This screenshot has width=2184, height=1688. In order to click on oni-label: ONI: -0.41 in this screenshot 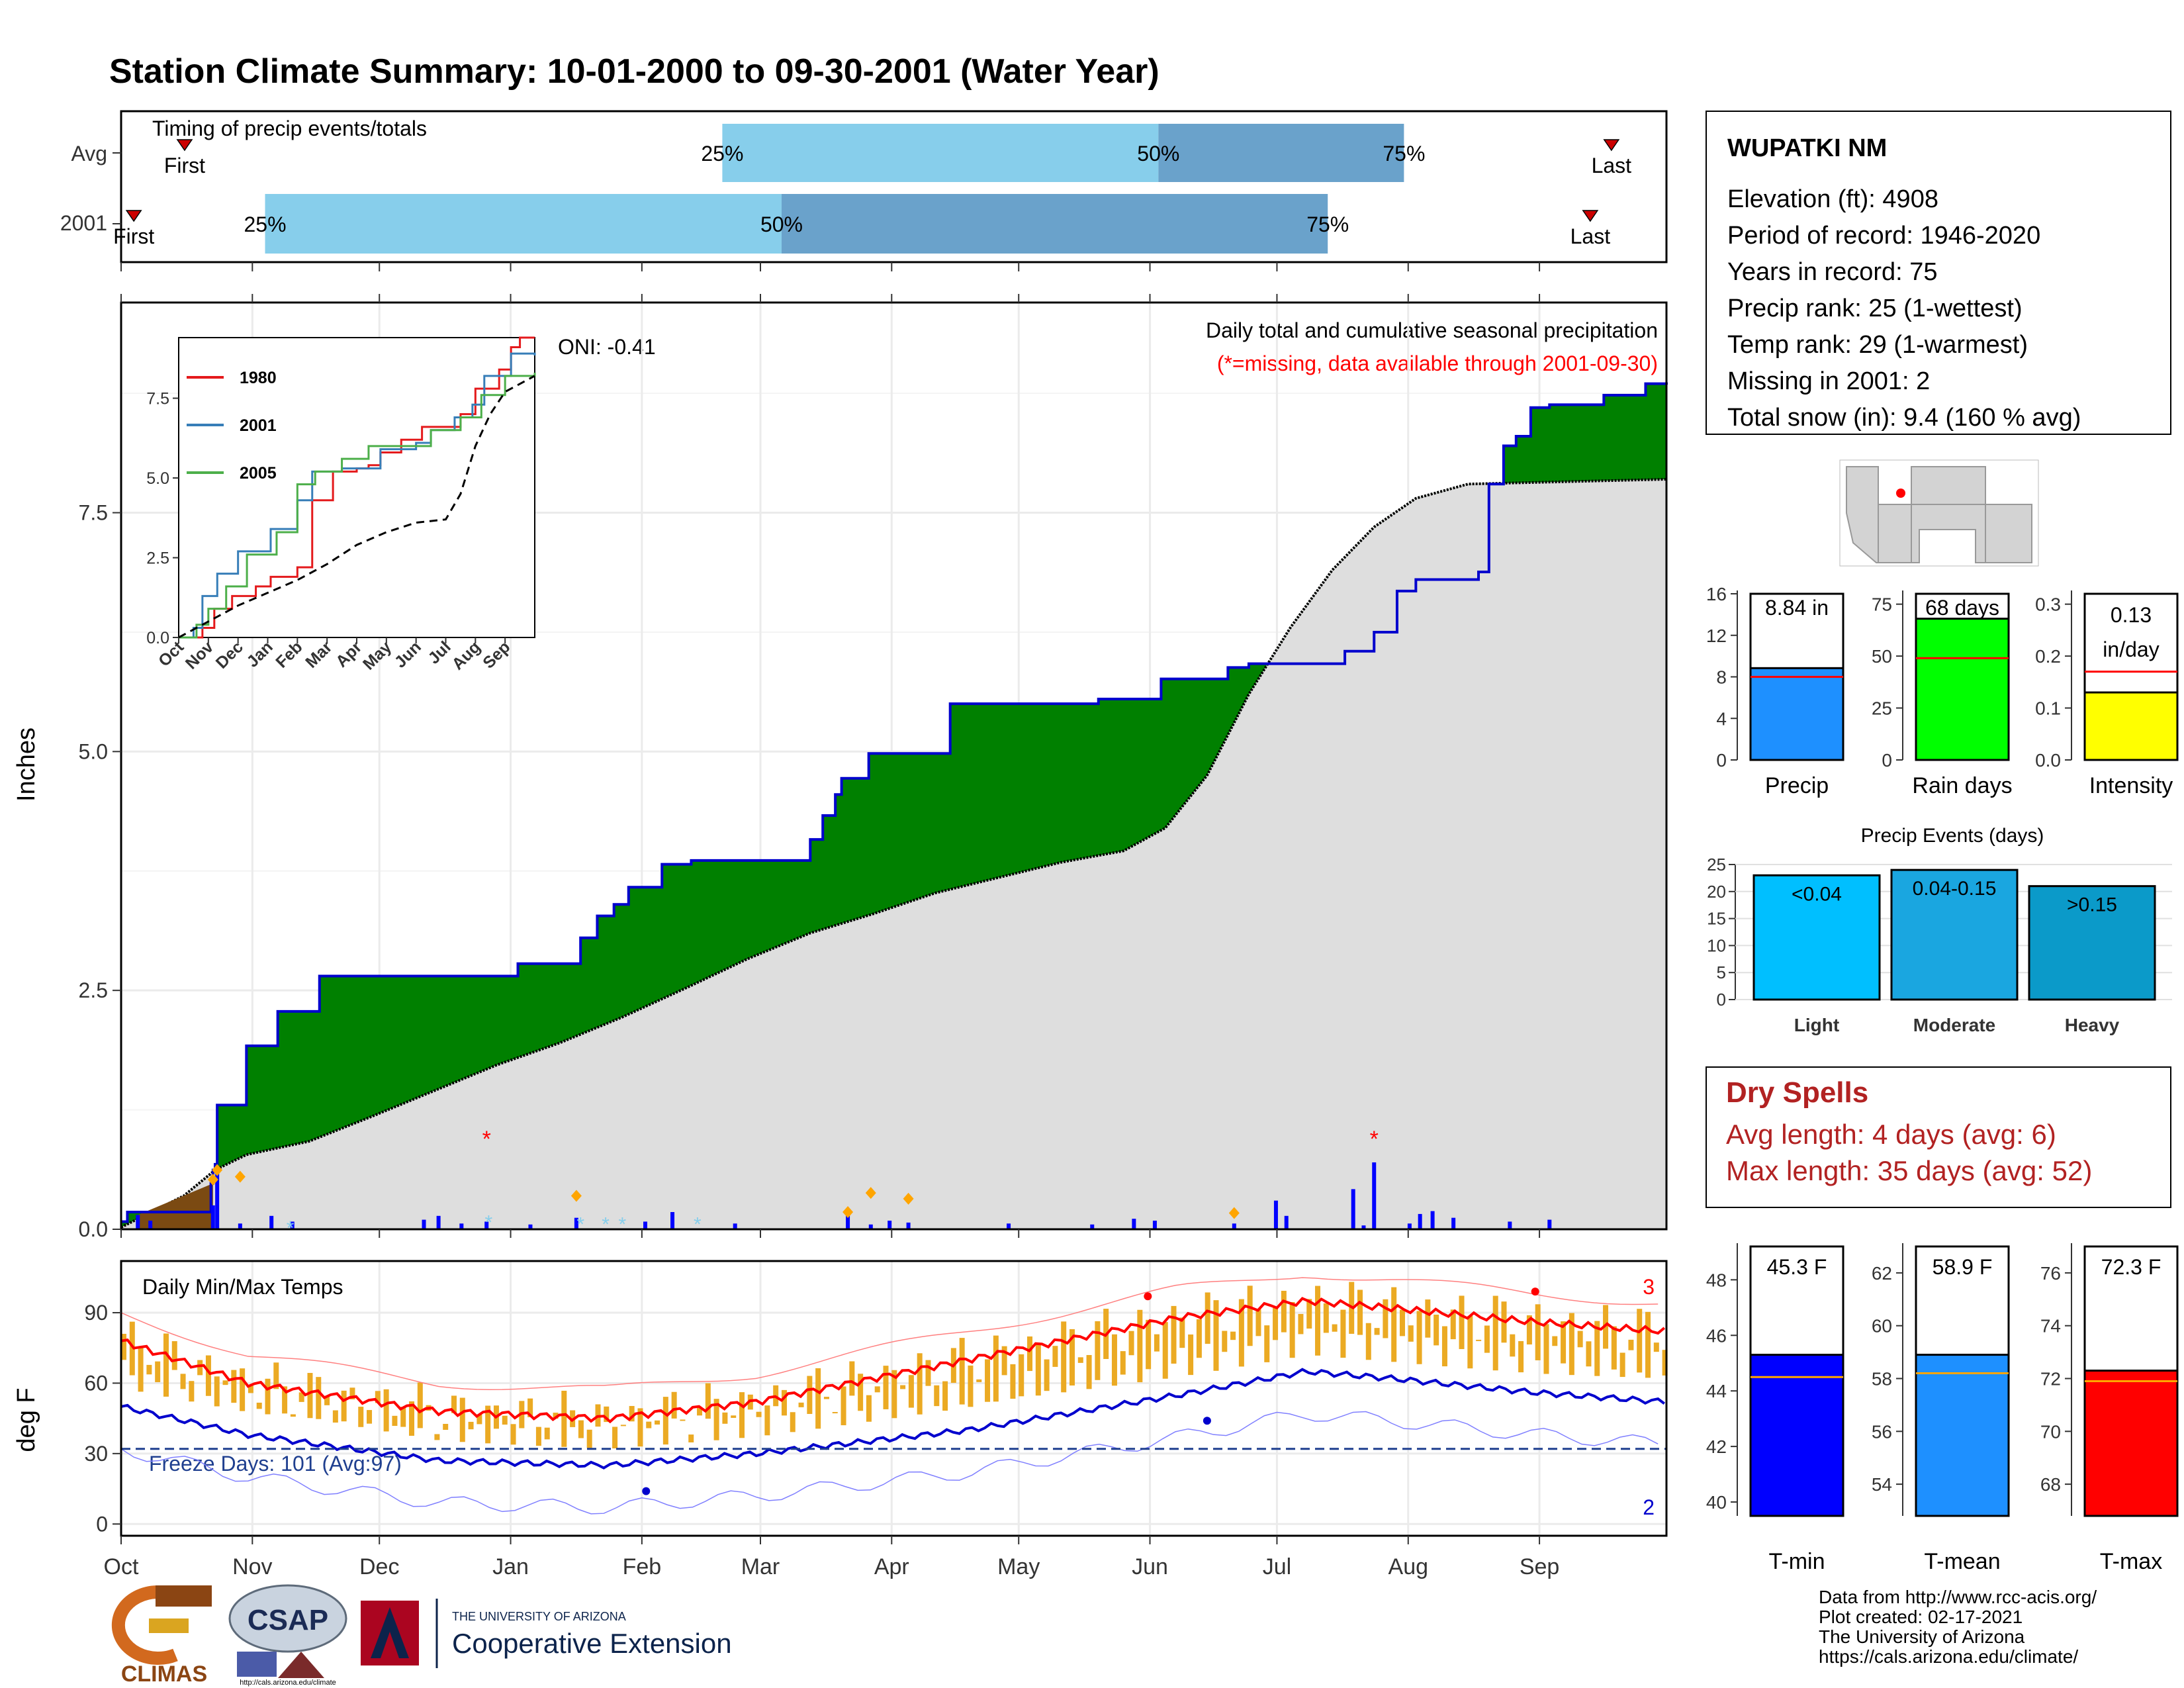, I will do `click(607, 347)`.